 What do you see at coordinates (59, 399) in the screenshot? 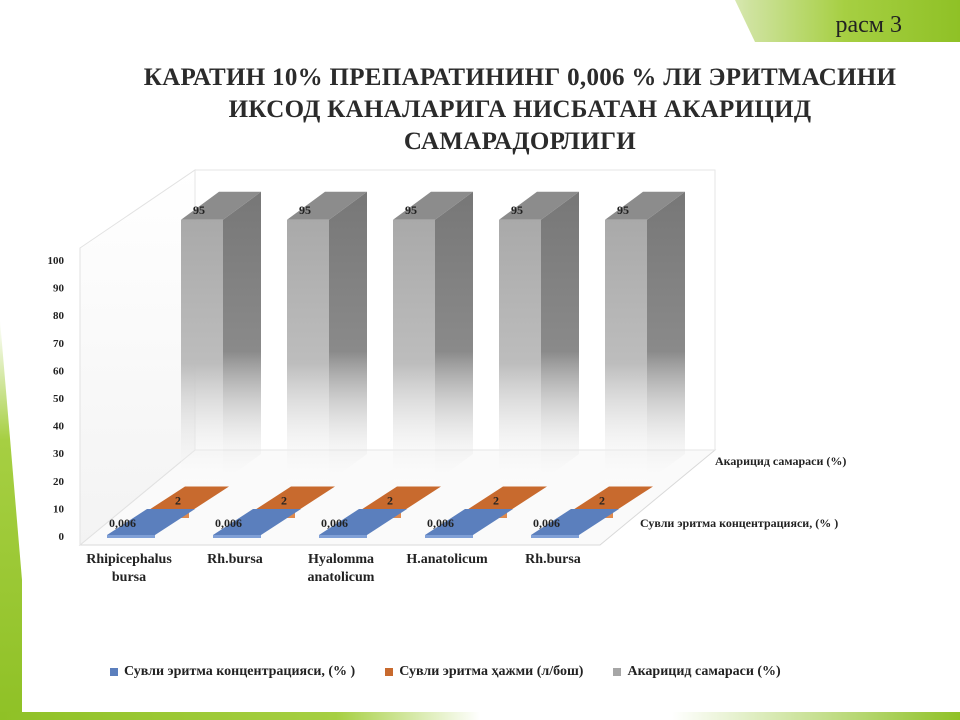
I see `y-tick-label: 50` at bounding box center [59, 399].